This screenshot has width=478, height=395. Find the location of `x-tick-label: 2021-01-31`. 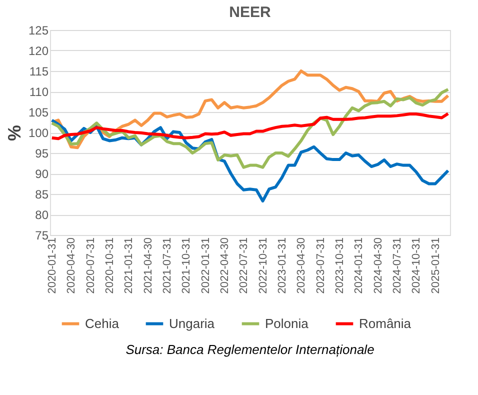

x-tick-label: 2021-01-31 is located at coordinates (129, 266).